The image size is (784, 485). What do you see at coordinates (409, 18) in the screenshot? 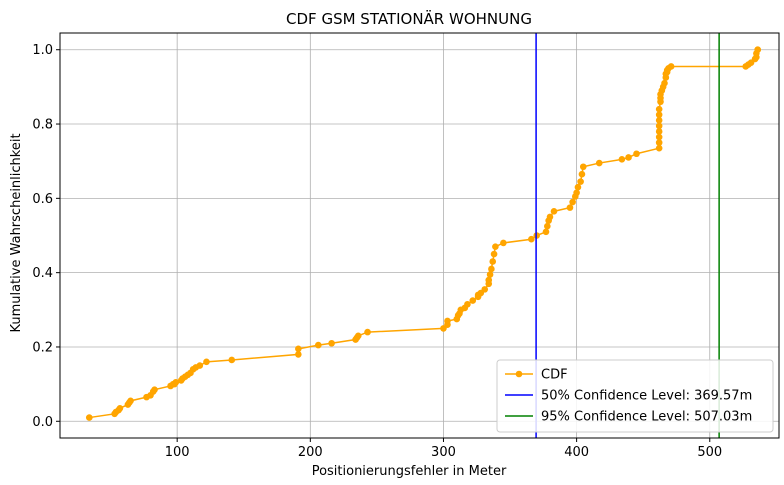
I see `chart-title: CDF GSM STATIONÄR WOHNUNG` at bounding box center [409, 18].